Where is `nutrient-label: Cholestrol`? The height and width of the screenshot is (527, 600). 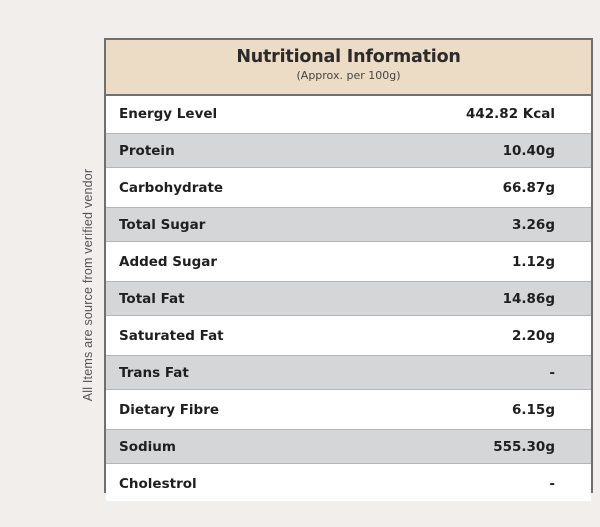 nutrient-label: Cholestrol is located at coordinates (158, 483).